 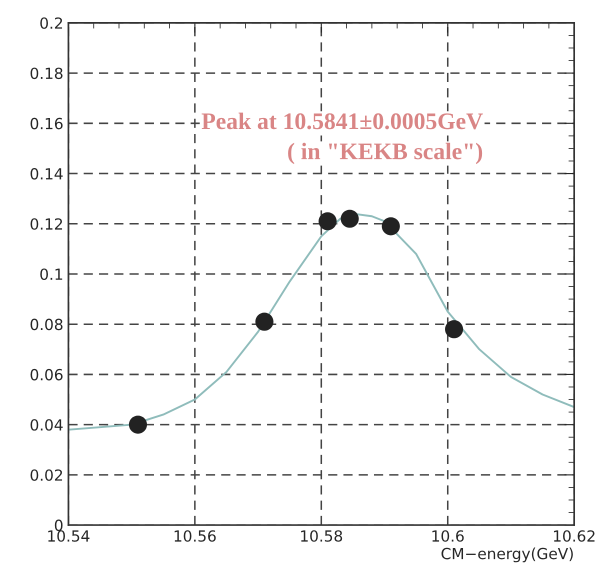 I want to click on x-tick-label: 10.6, so click(x=448, y=536).